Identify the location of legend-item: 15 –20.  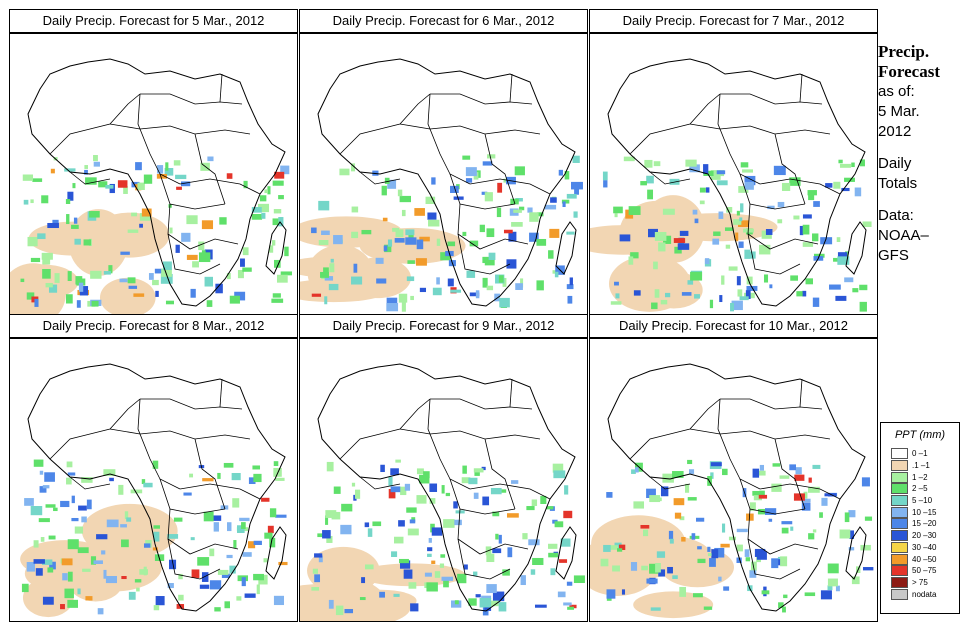
(920, 524).